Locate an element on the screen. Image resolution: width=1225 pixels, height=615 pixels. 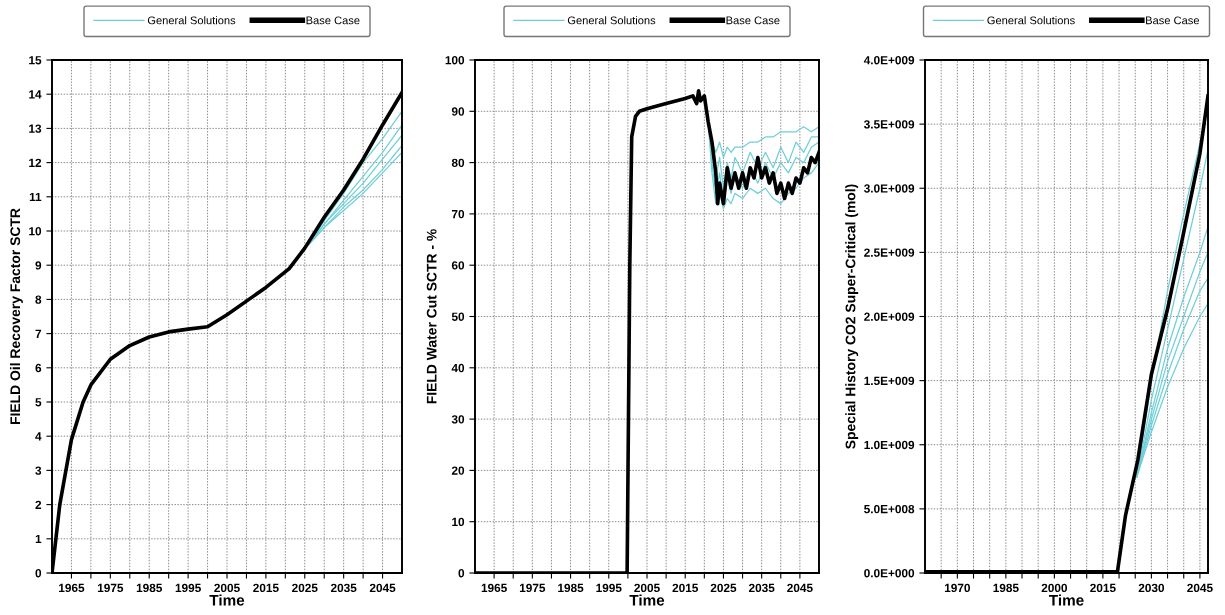
y-tick-label: 8 is located at coordinates (38, 299).